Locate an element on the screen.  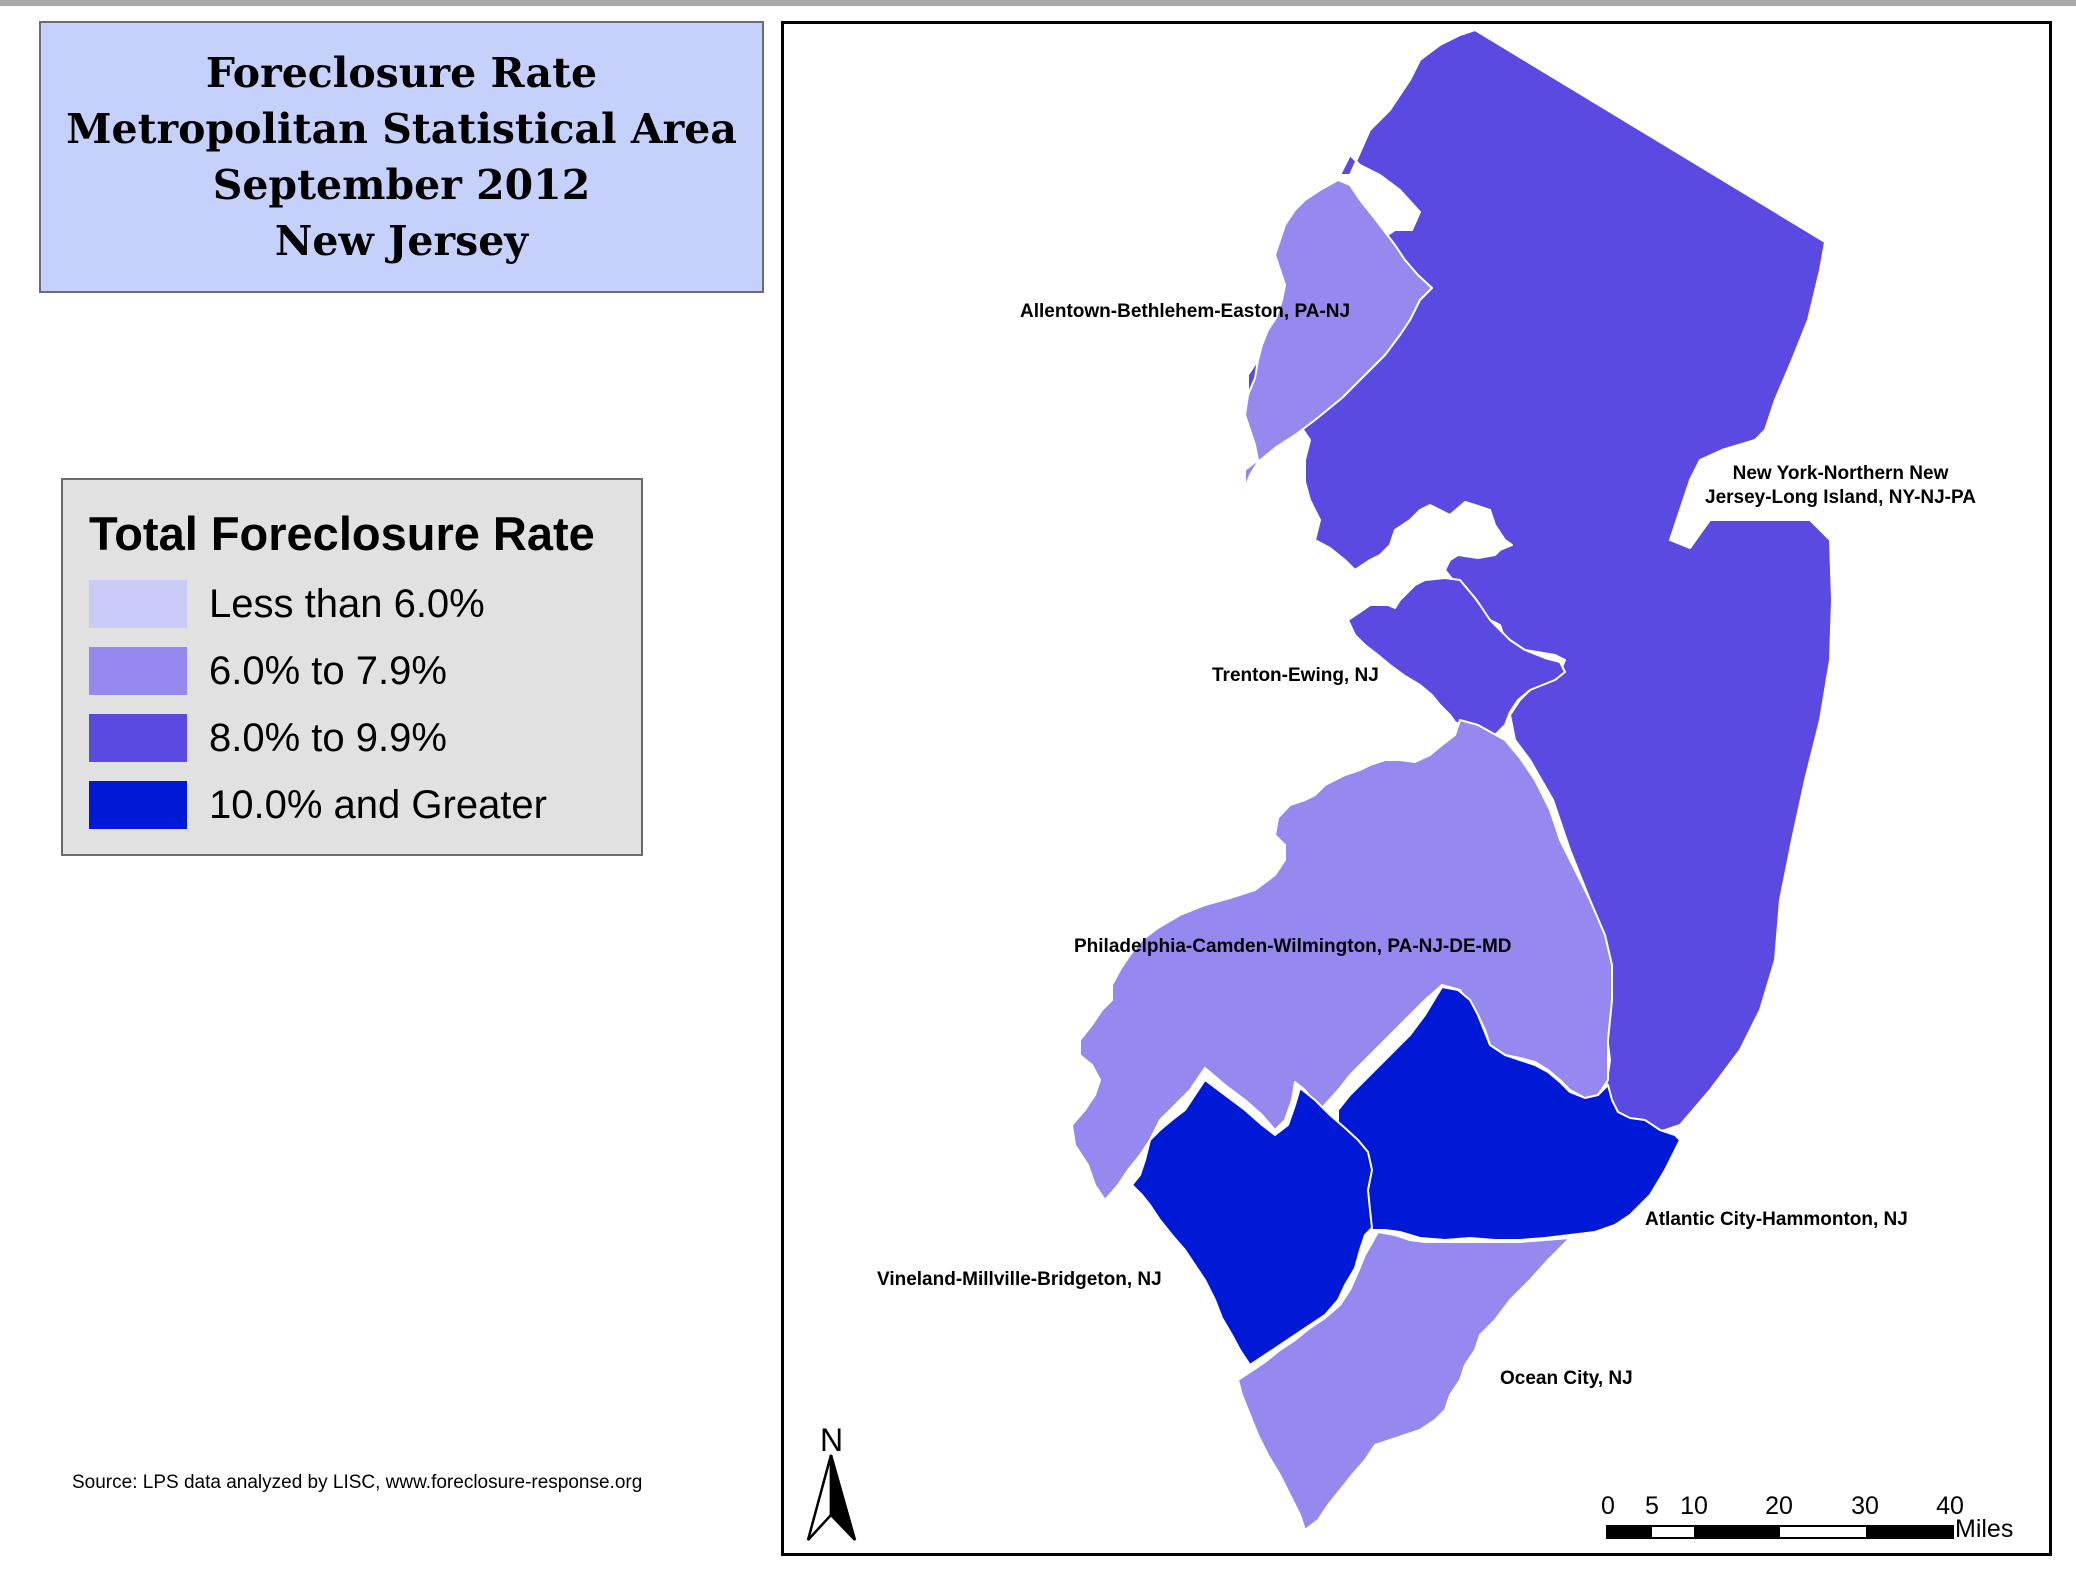
title-line-3: September 2012 is located at coordinates (401, 185).